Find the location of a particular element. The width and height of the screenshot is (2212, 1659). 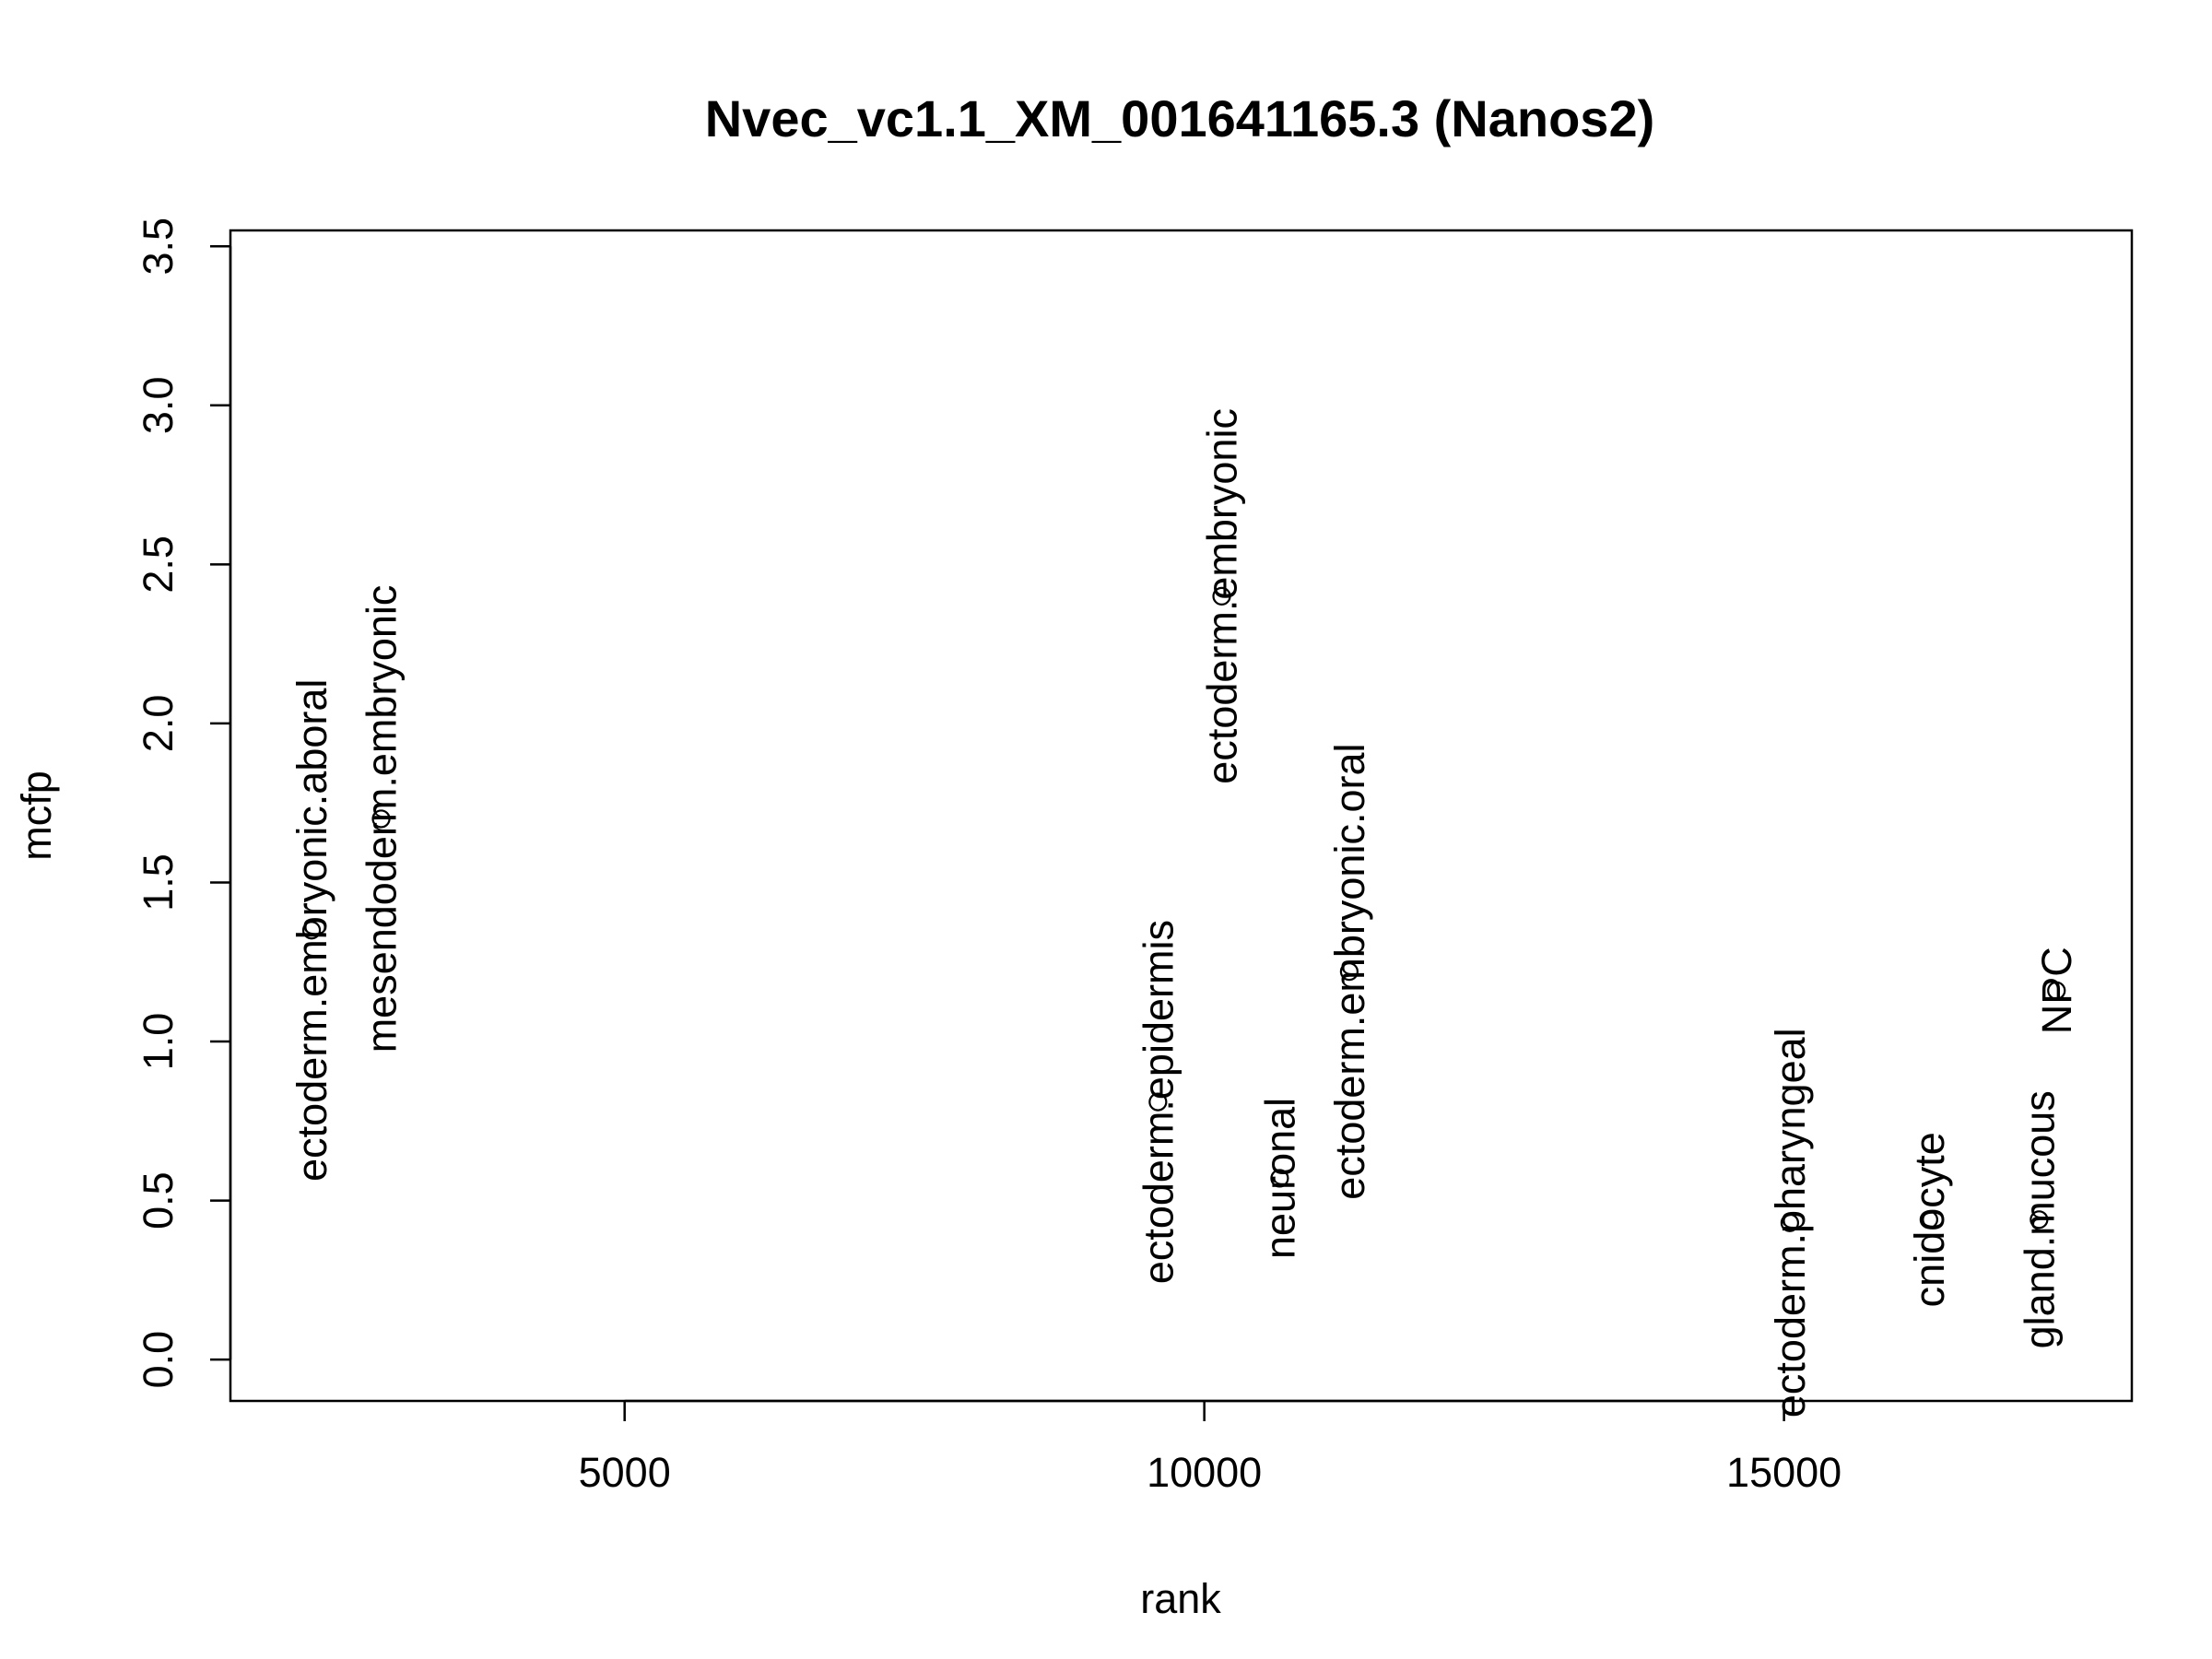

y-tick-label: 1.5 is located at coordinates (158, 882).